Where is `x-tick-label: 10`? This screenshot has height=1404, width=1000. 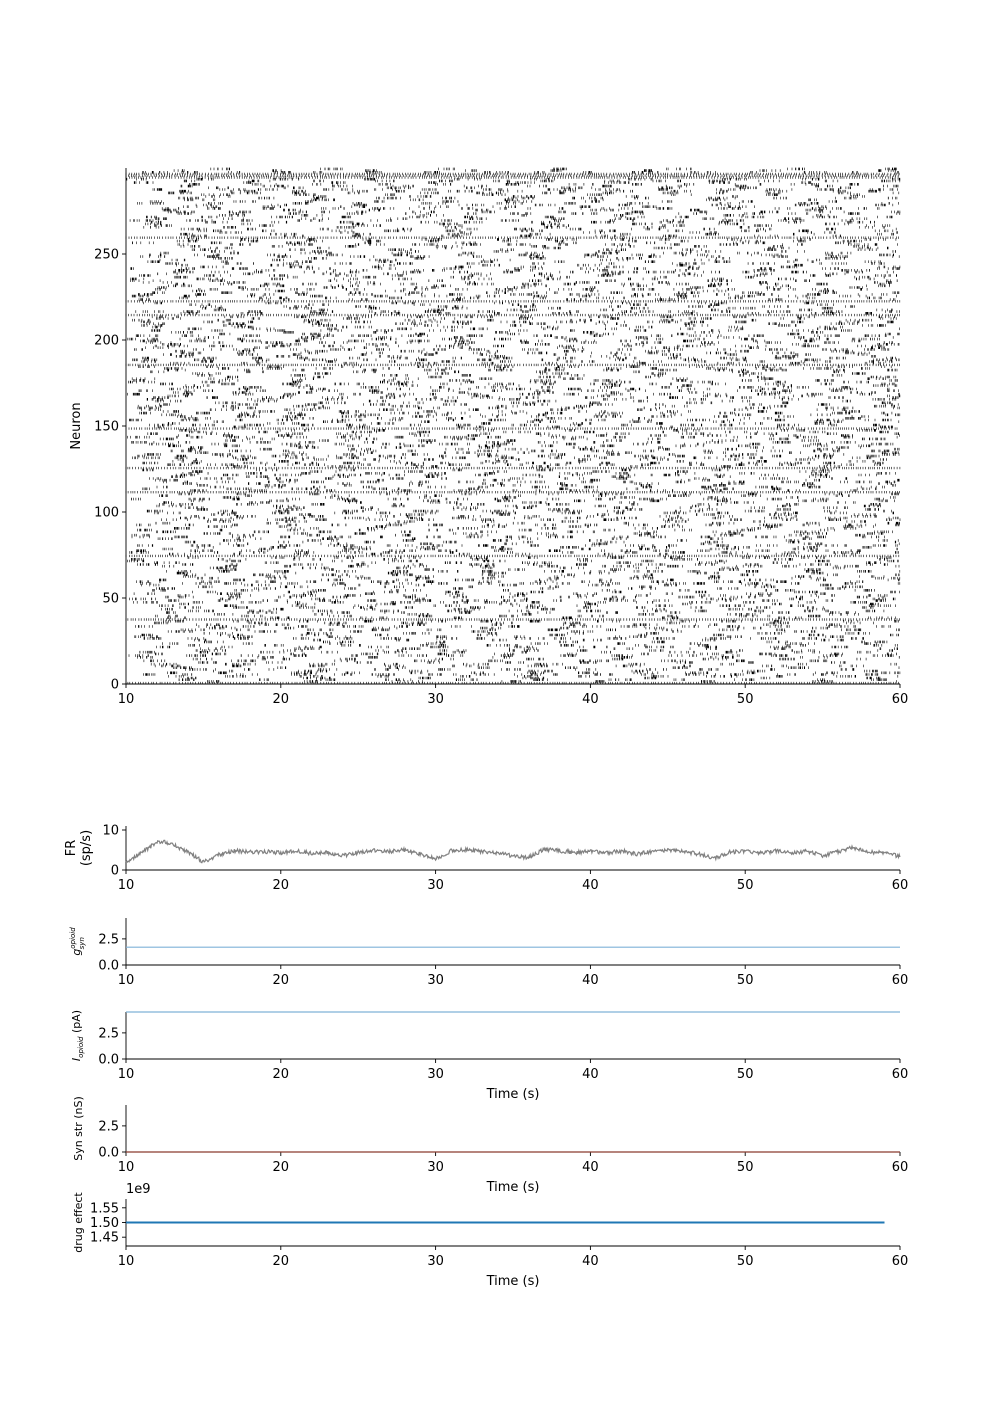 x-tick-label: 10 is located at coordinates (126, 980).